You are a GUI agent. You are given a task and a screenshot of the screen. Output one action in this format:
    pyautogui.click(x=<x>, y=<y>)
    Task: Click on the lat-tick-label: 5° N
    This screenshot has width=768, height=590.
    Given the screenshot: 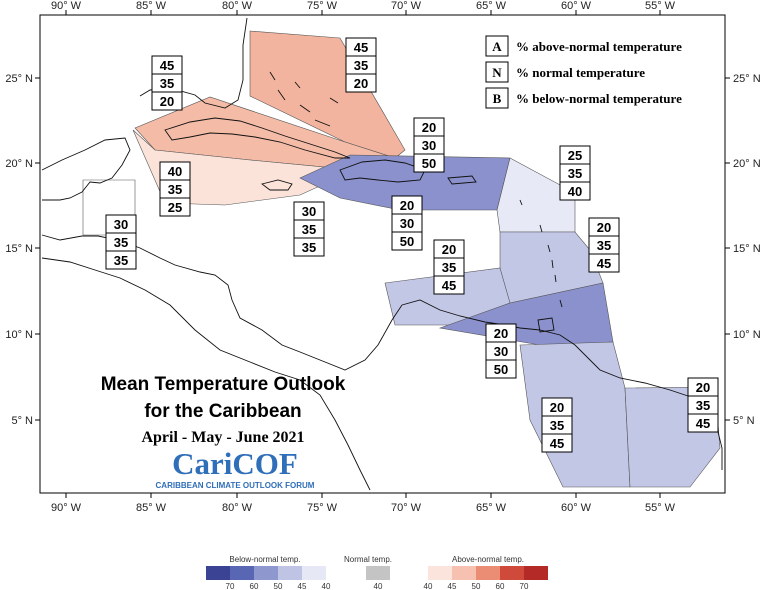 What is the action you would take?
    pyautogui.click(x=22, y=421)
    